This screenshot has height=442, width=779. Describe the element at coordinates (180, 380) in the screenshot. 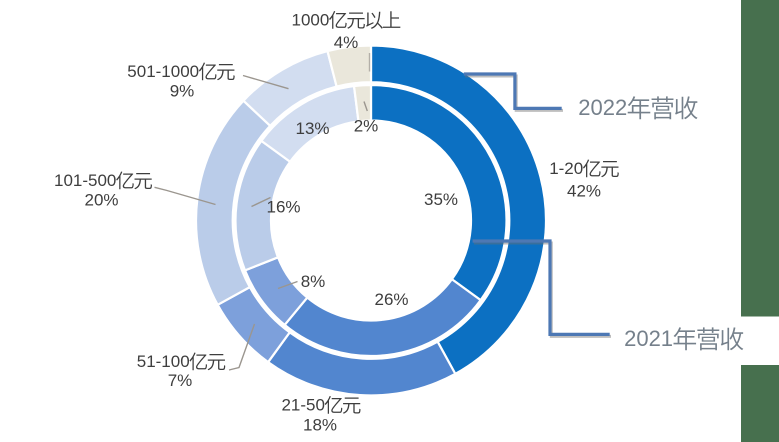

I see `svg-text: 7%` at that location.